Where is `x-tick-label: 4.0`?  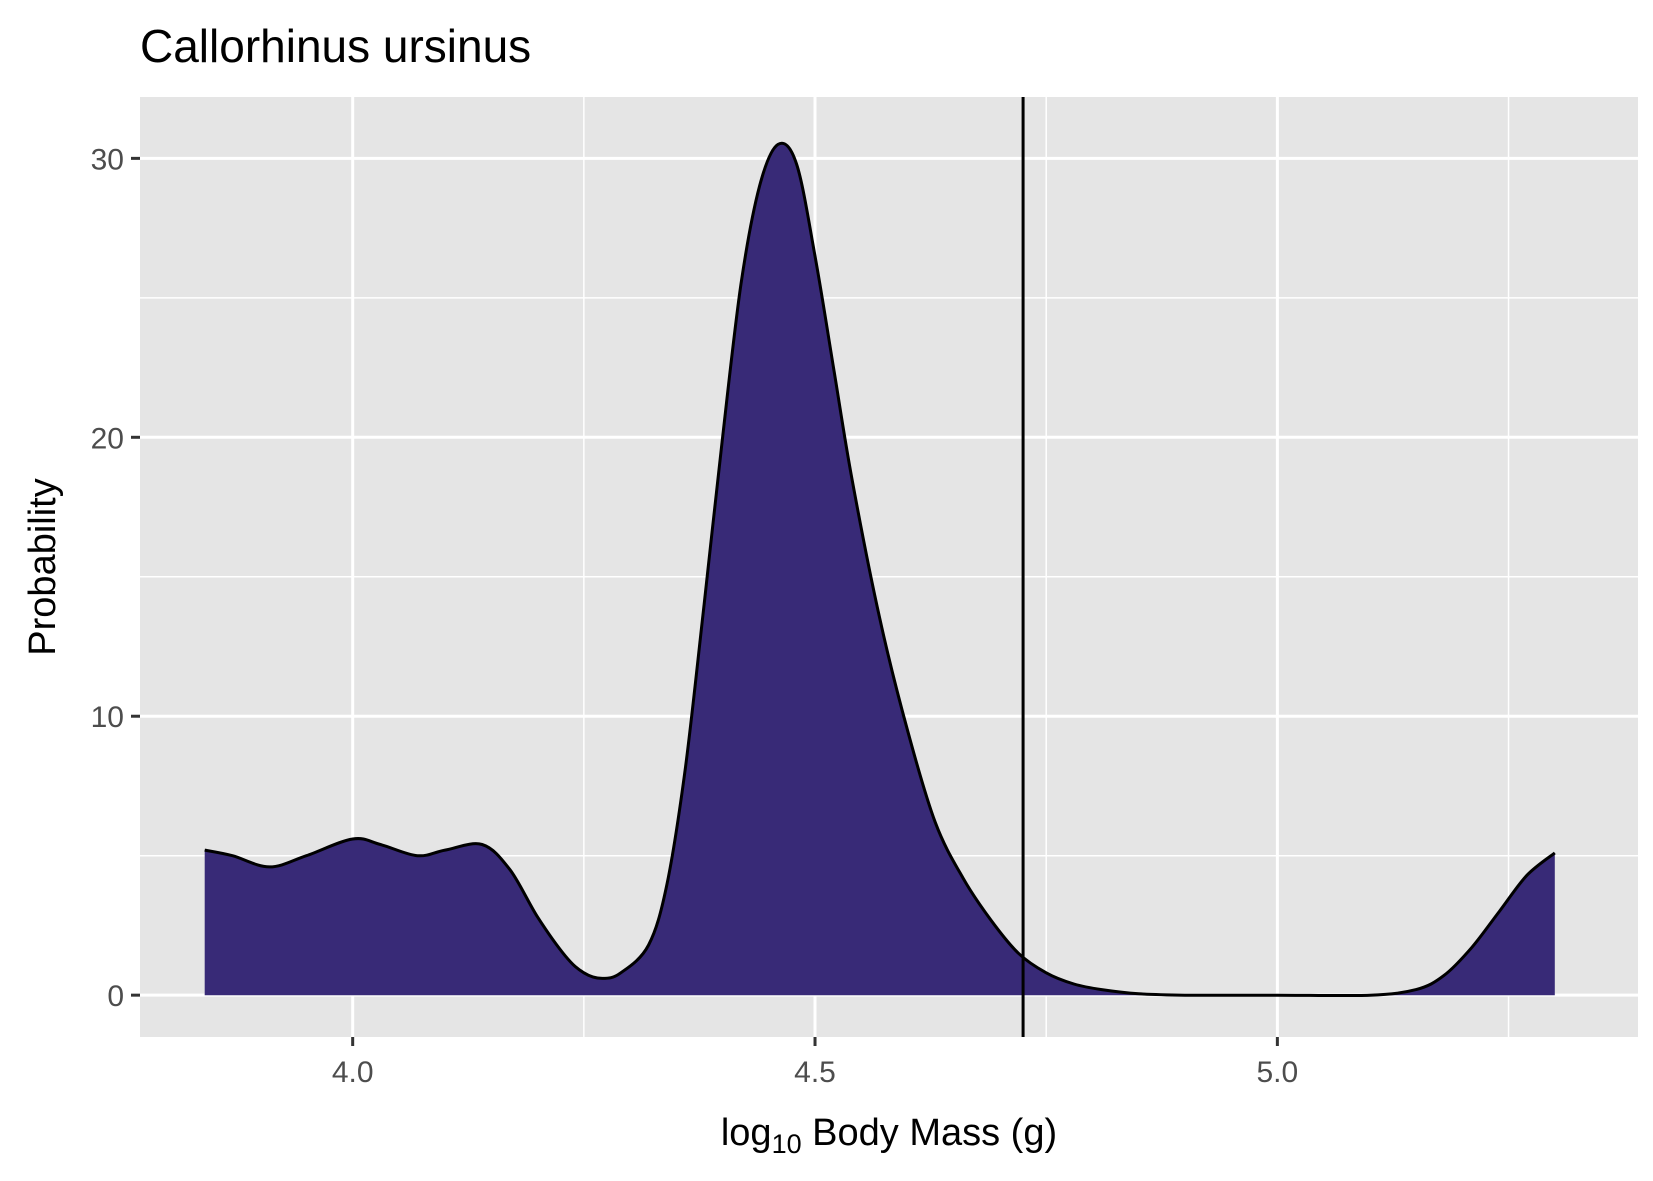 x-tick-label: 4.0 is located at coordinates (353, 1072).